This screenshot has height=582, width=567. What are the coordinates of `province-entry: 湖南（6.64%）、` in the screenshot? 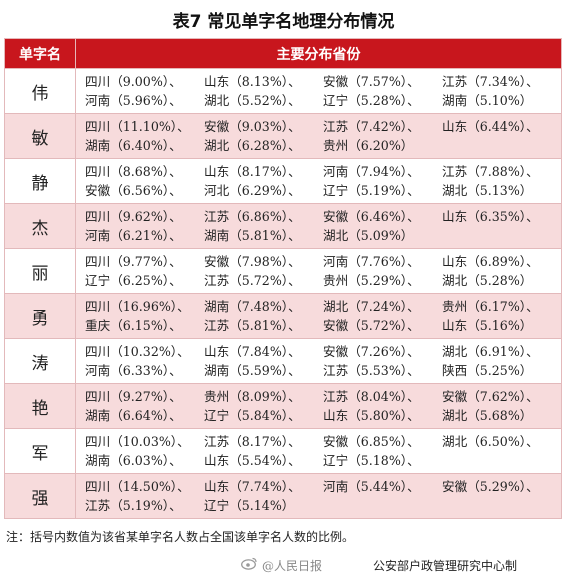 It's located at (133, 415).